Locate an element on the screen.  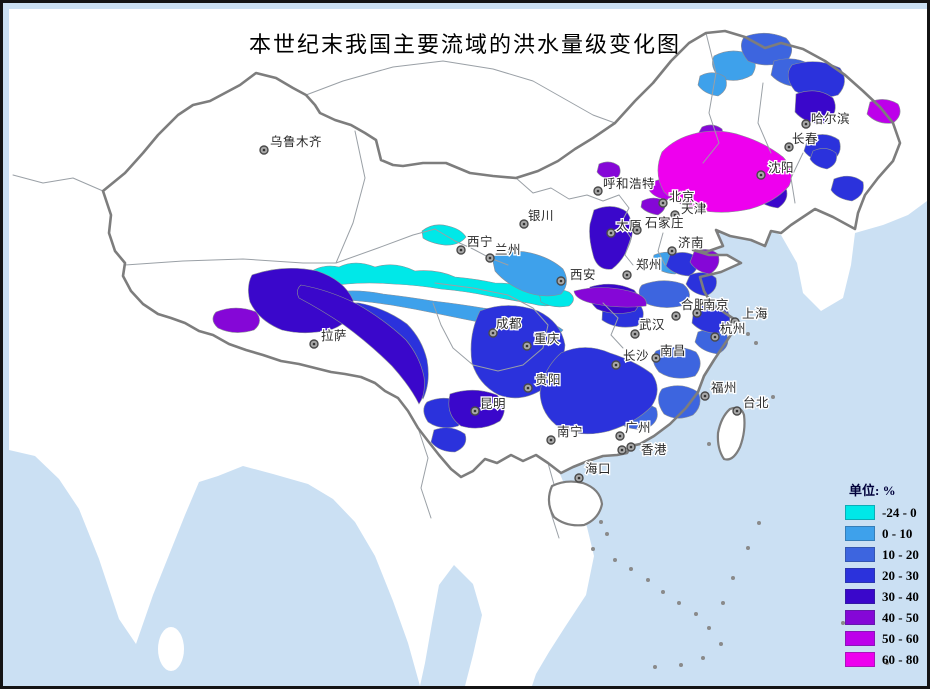
city-label: 南昌 is located at coordinates (673, 350).